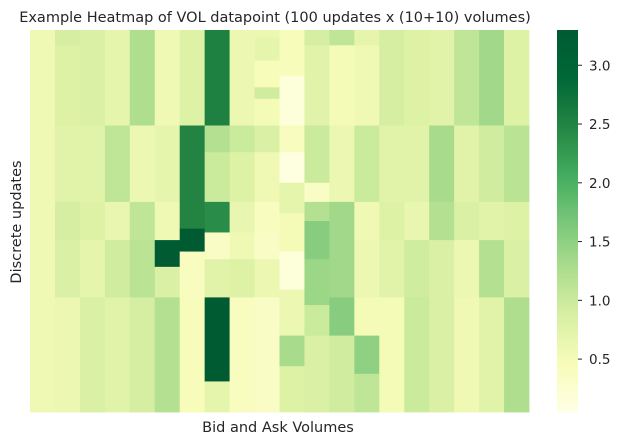 The image size is (621, 445). What do you see at coordinates (599, 66) in the screenshot?
I see `colorbar-tick-label: 3.0` at bounding box center [599, 66].